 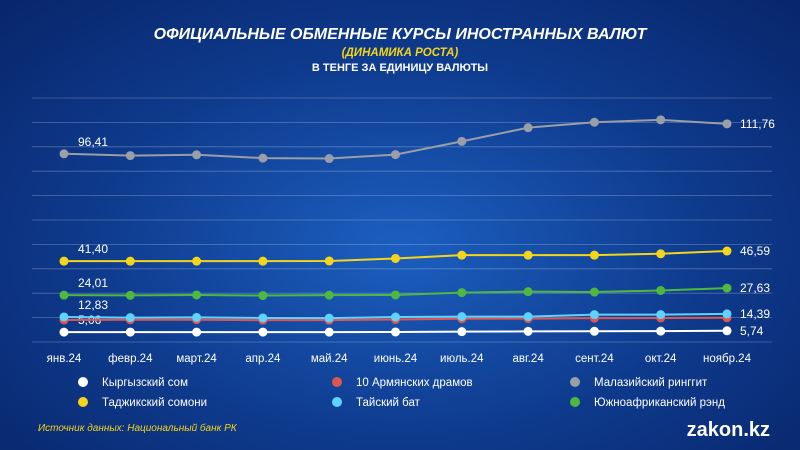 What do you see at coordinates (263, 359) in the screenshot?
I see `x-tick-label: апр.24` at bounding box center [263, 359].